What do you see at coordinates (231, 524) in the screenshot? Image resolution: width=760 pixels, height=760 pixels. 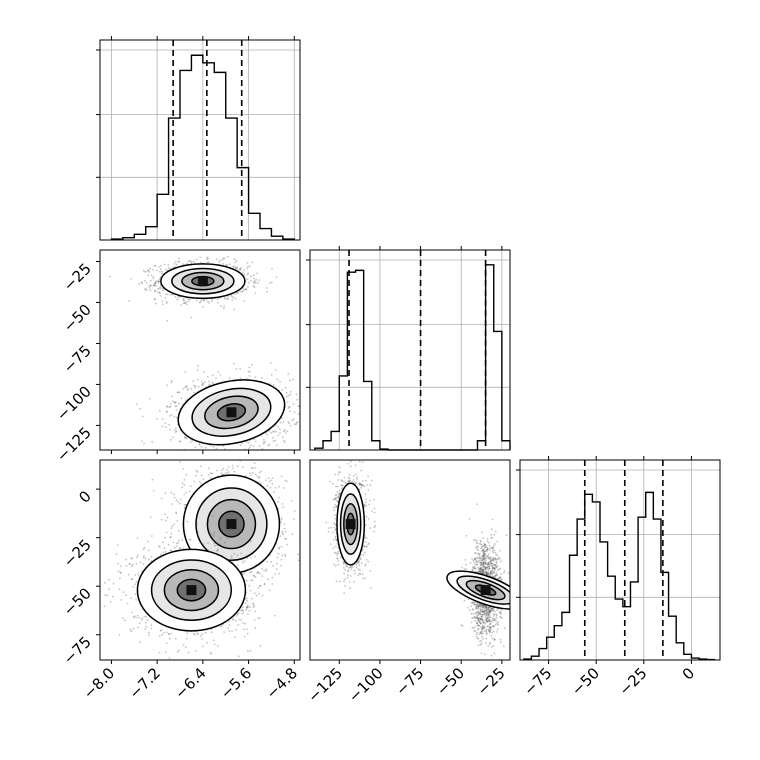 I see `x0-vs-x2-density-peak` at bounding box center [231, 524].